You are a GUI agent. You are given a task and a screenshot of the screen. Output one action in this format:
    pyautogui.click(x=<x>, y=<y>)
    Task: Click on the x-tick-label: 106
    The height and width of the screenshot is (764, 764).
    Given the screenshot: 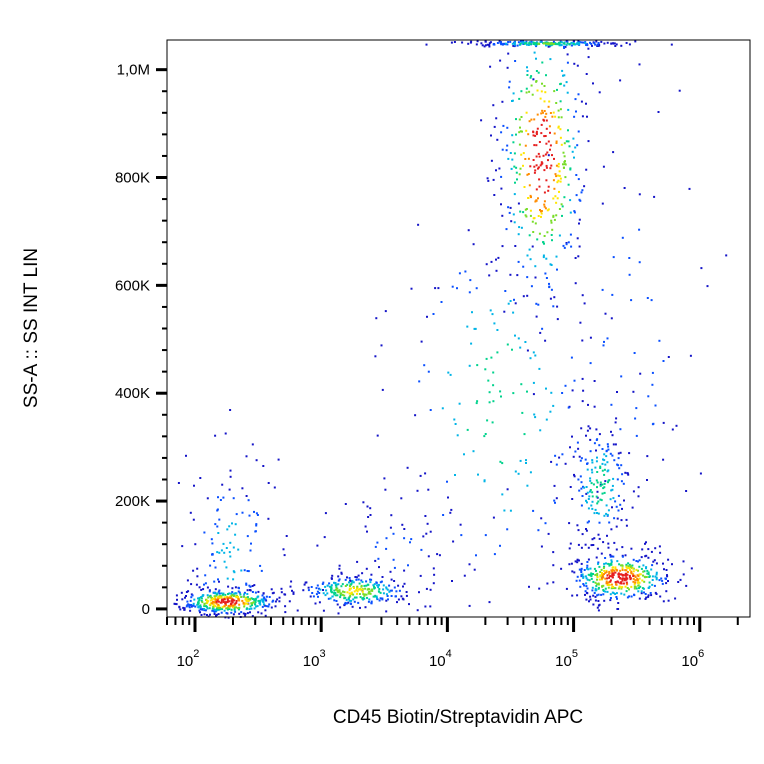 What is the action you would take?
    pyautogui.click(x=692, y=659)
    